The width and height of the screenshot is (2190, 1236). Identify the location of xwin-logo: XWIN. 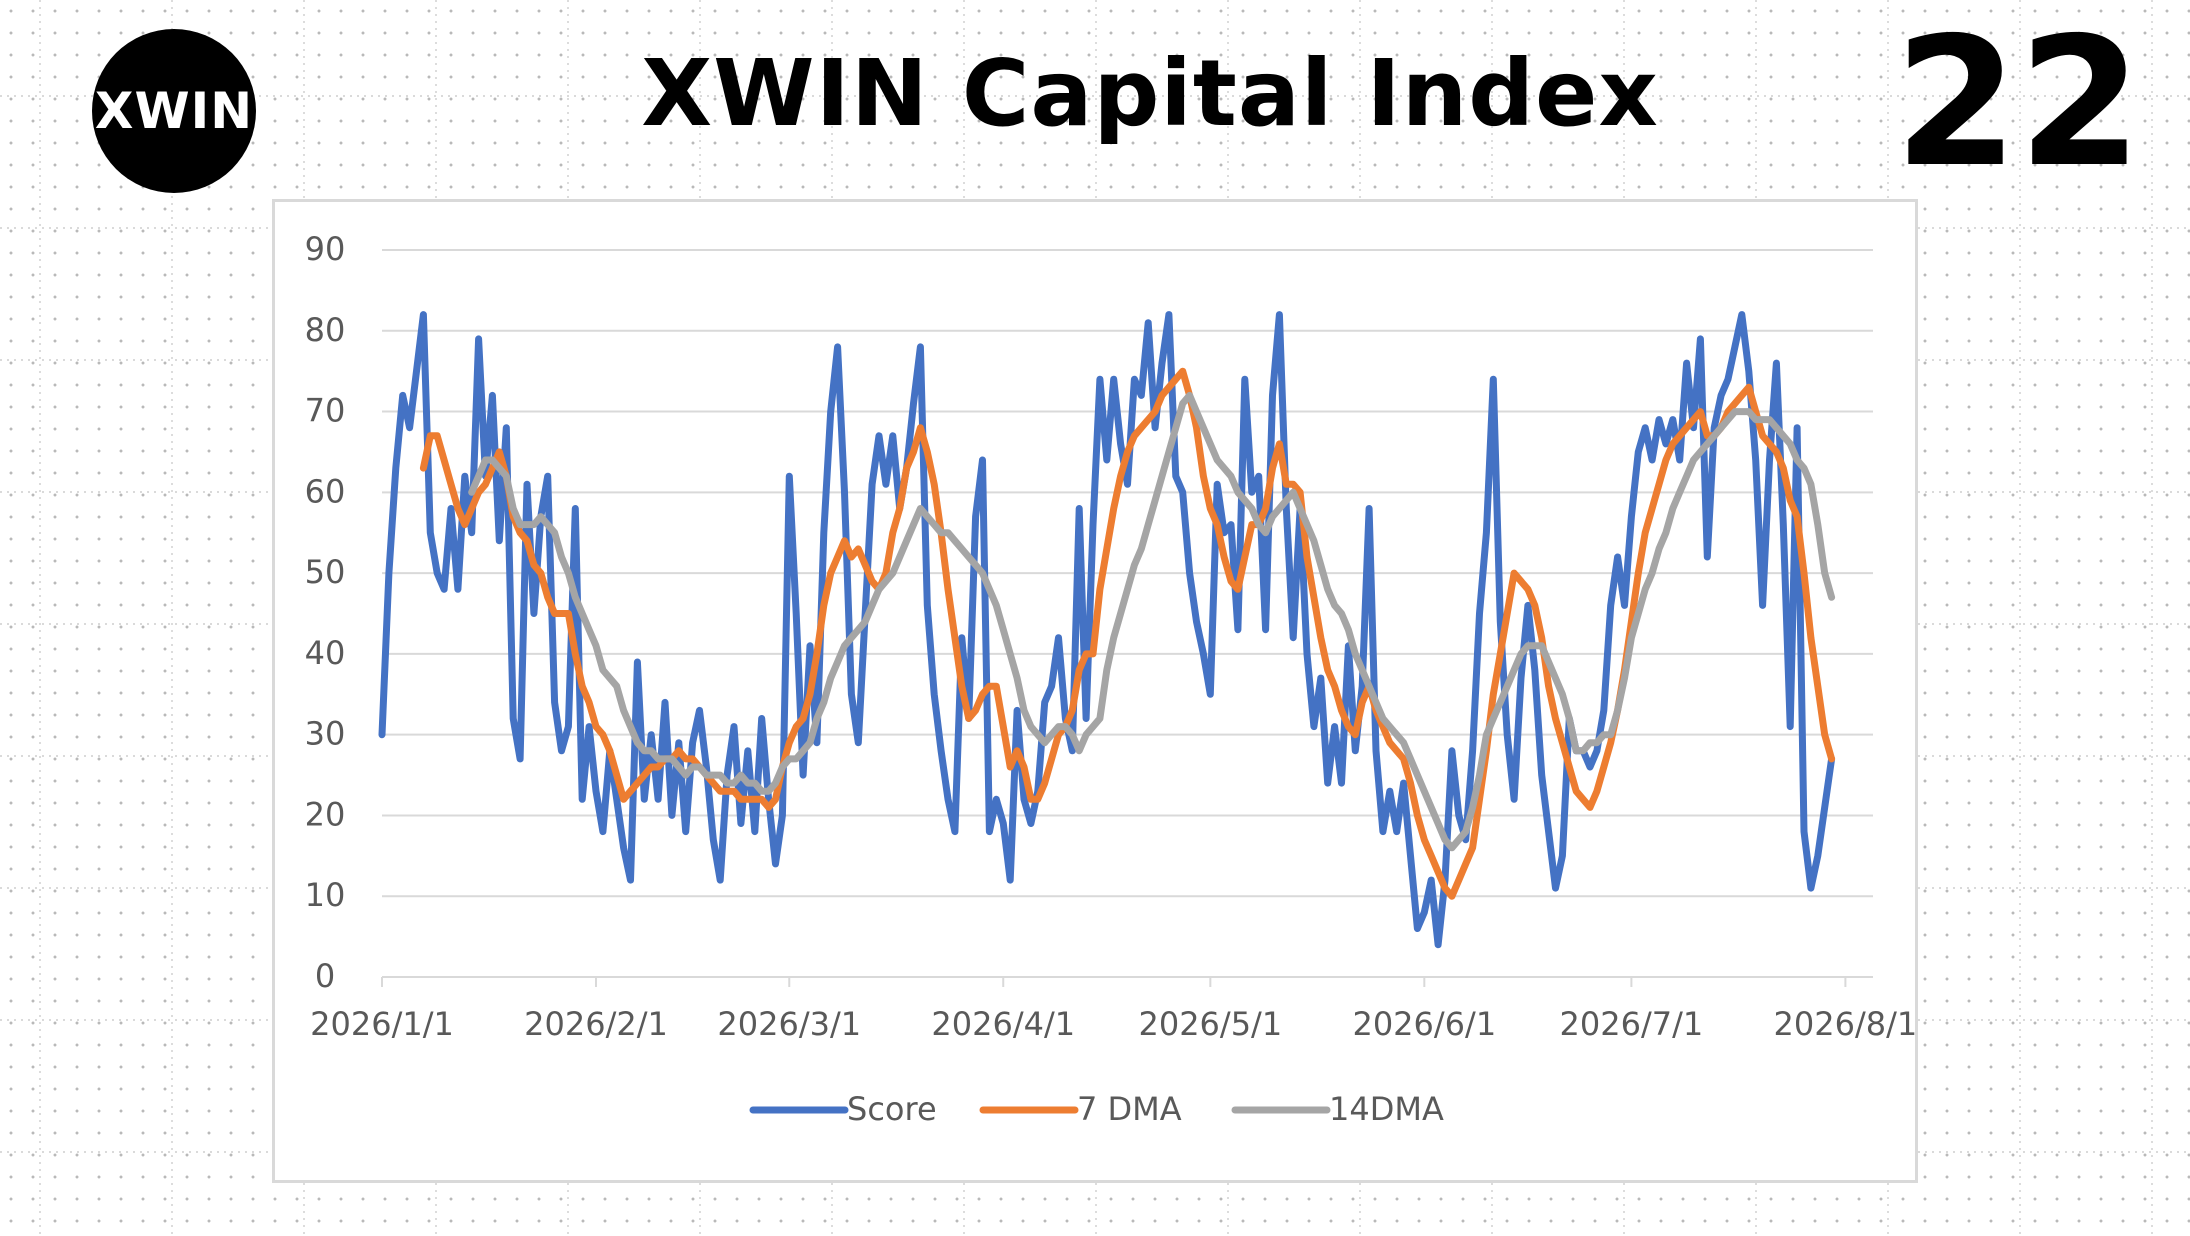
(174, 111).